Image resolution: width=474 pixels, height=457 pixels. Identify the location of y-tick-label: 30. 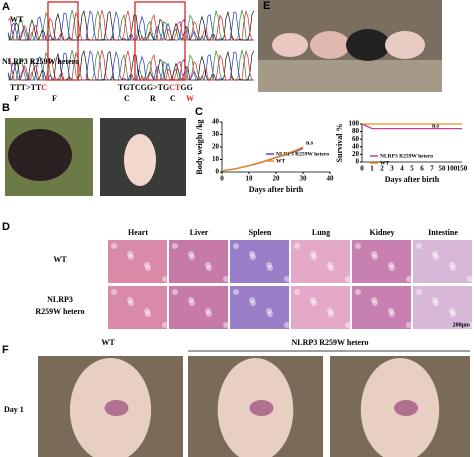
(216, 134).